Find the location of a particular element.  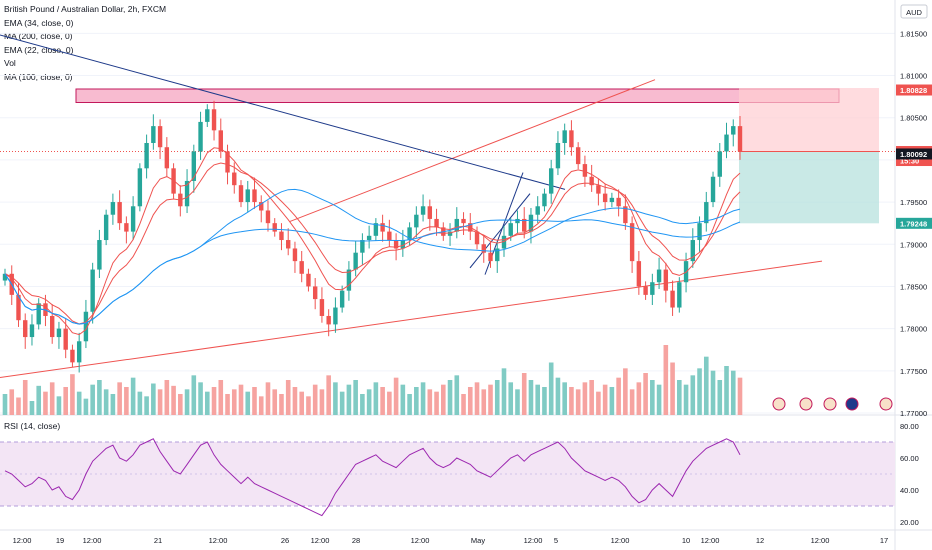

legend-vol: Vol is located at coordinates (10, 63).